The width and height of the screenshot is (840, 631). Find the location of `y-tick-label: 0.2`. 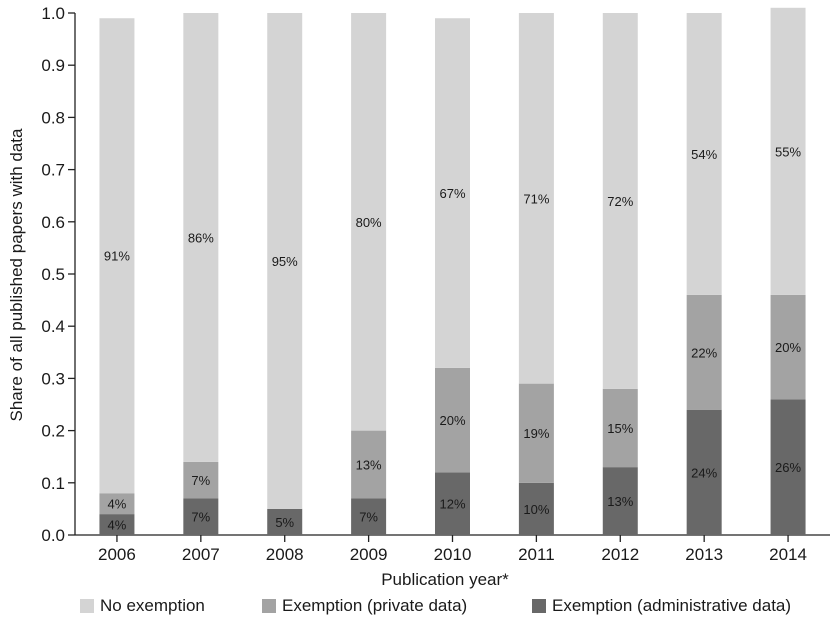

y-tick-label: 0.2 is located at coordinates (53, 431).